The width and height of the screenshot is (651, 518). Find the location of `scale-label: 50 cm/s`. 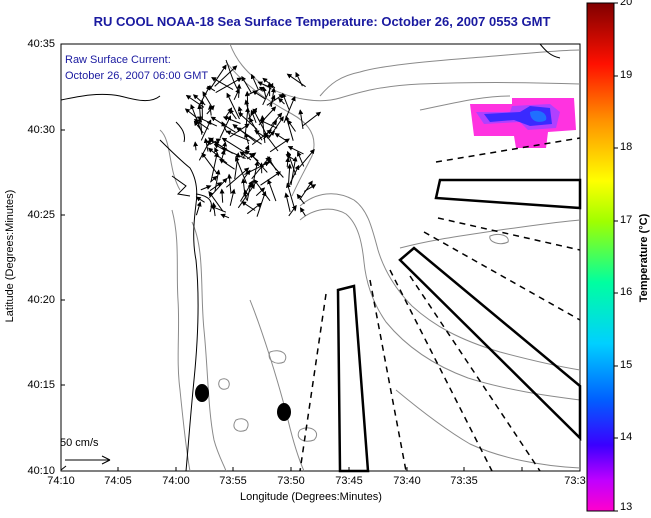

scale-label: 50 cm/s is located at coordinates (79, 443).